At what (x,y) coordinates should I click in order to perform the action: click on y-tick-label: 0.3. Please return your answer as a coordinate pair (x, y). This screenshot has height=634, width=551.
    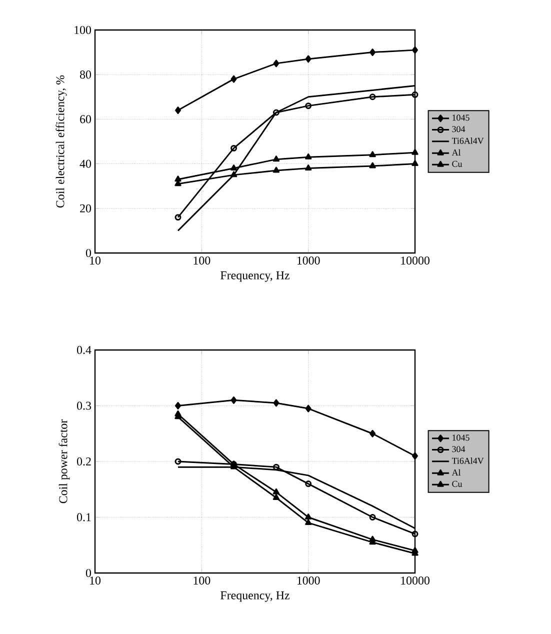
    Looking at the image, I should click on (84, 406).